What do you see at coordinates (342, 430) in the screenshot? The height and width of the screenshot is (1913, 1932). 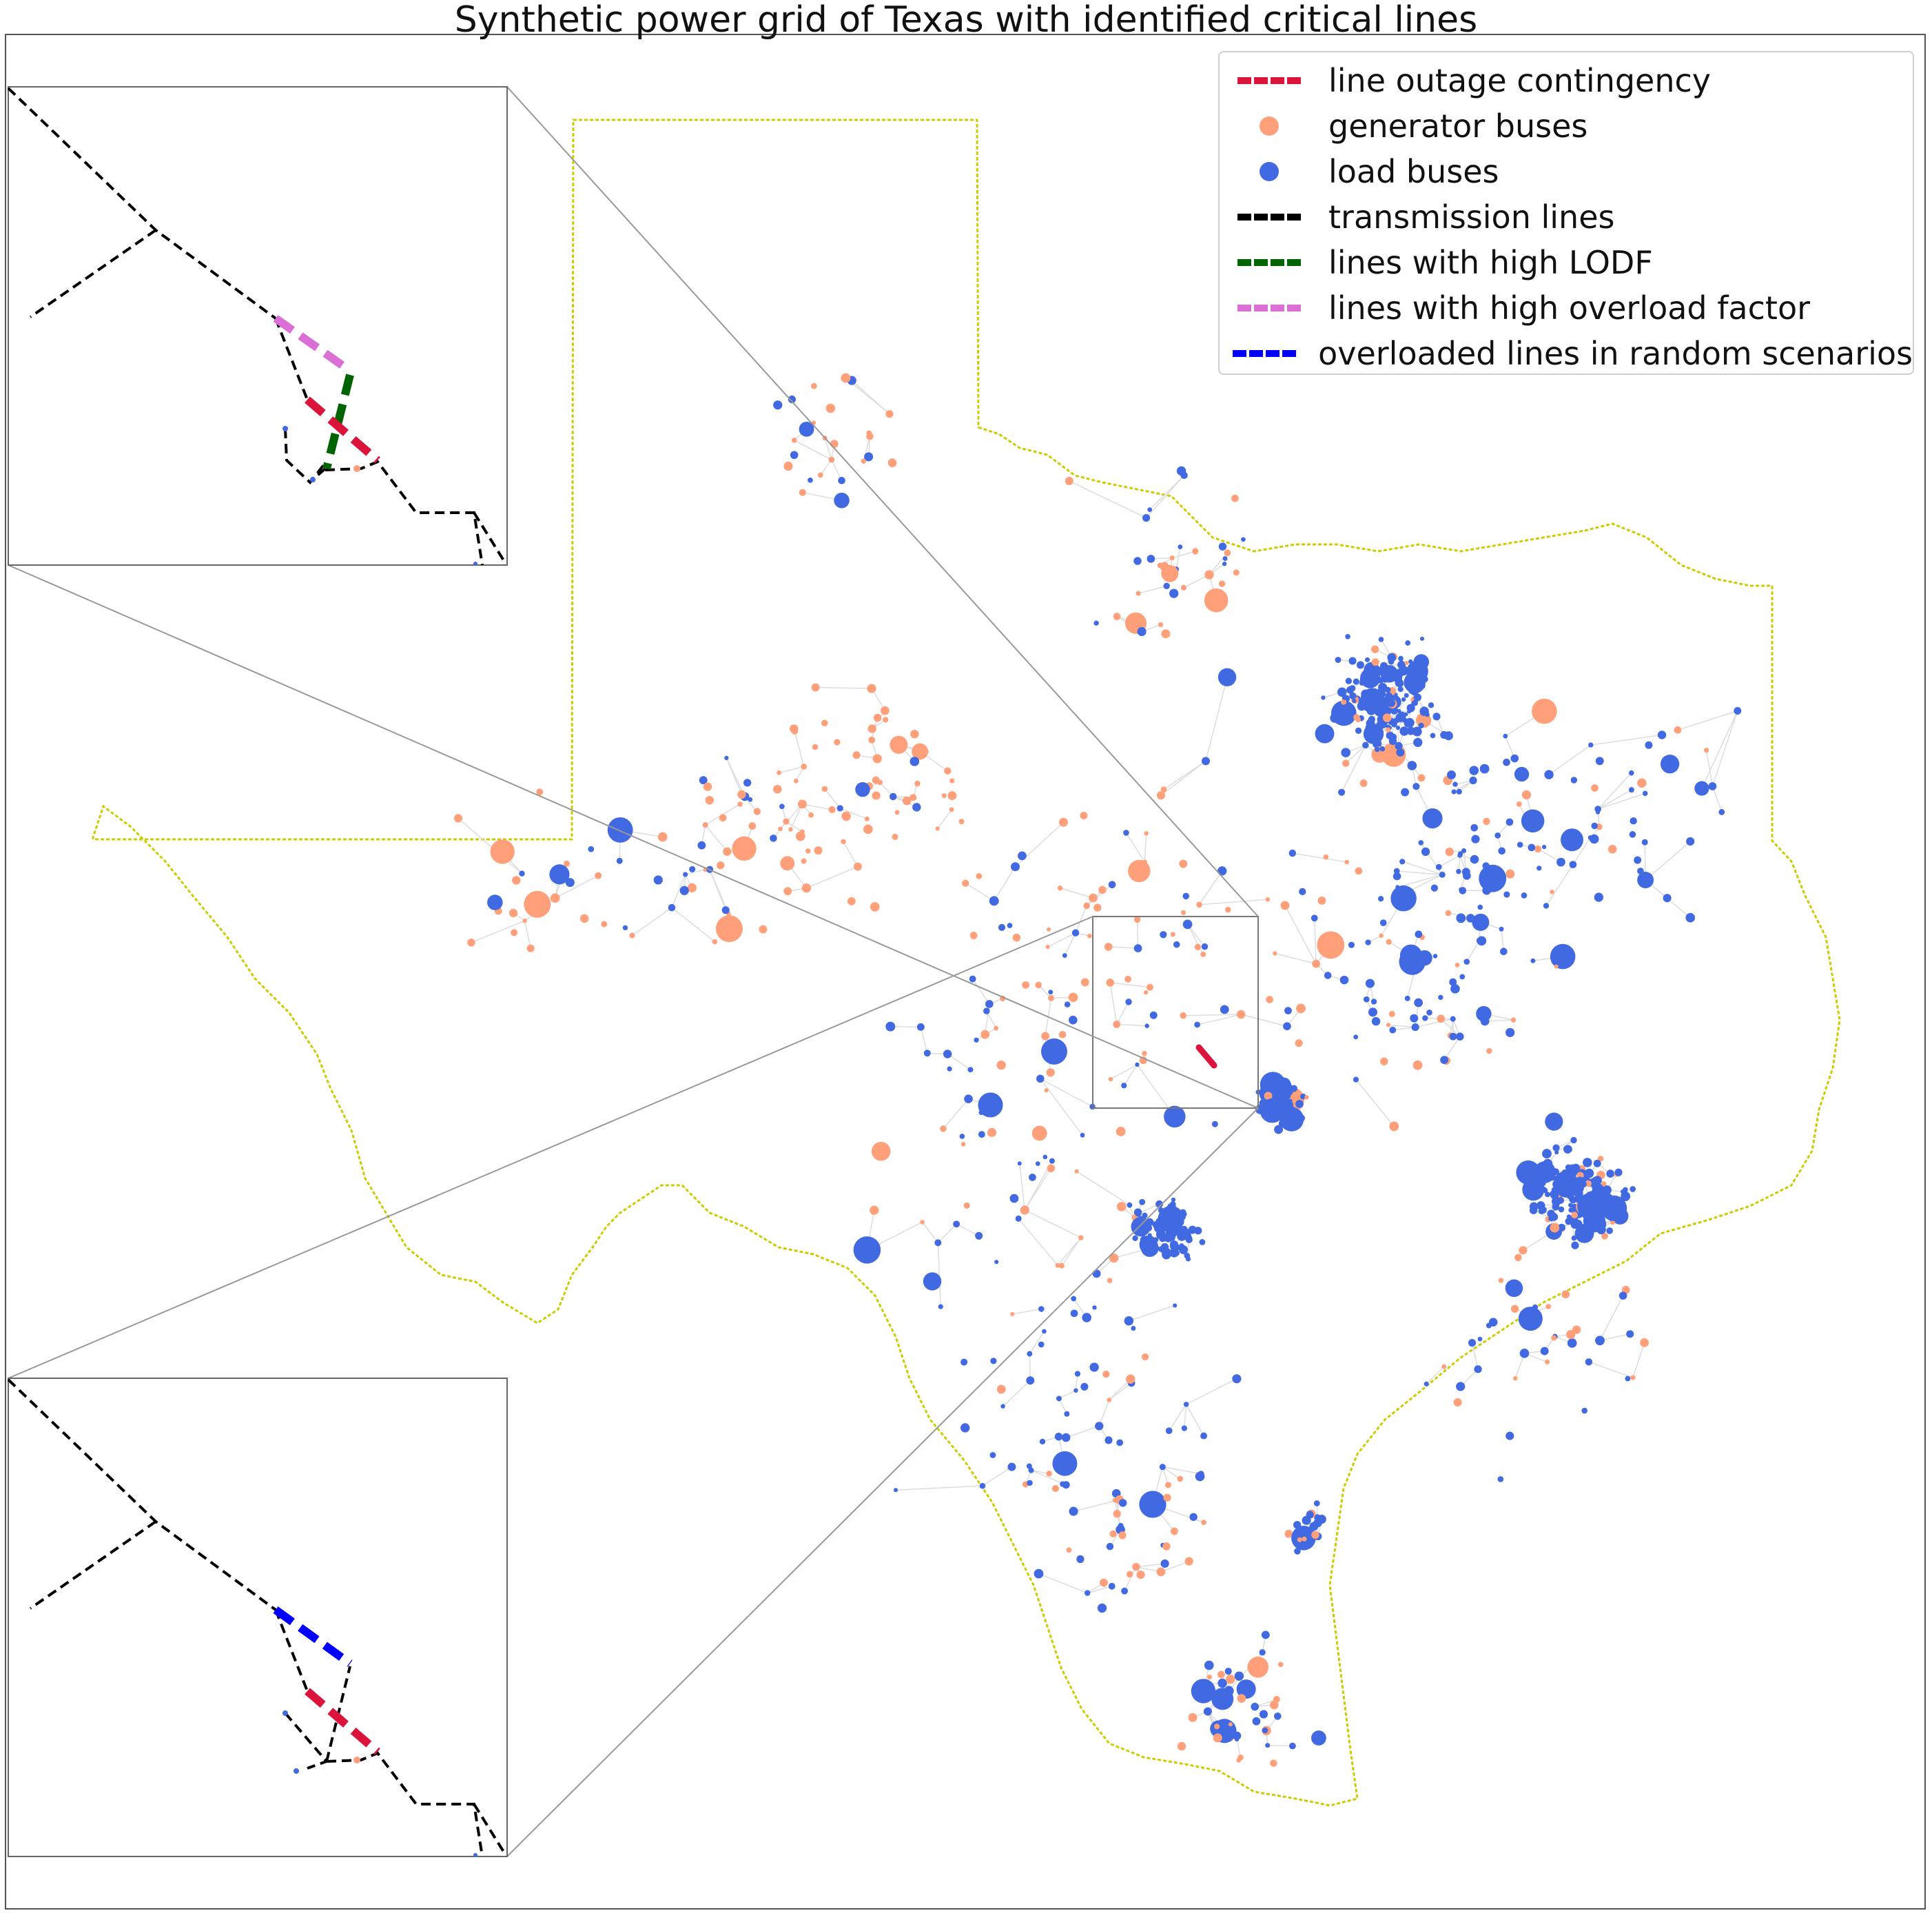 I see `inset-outage-line` at bounding box center [342, 430].